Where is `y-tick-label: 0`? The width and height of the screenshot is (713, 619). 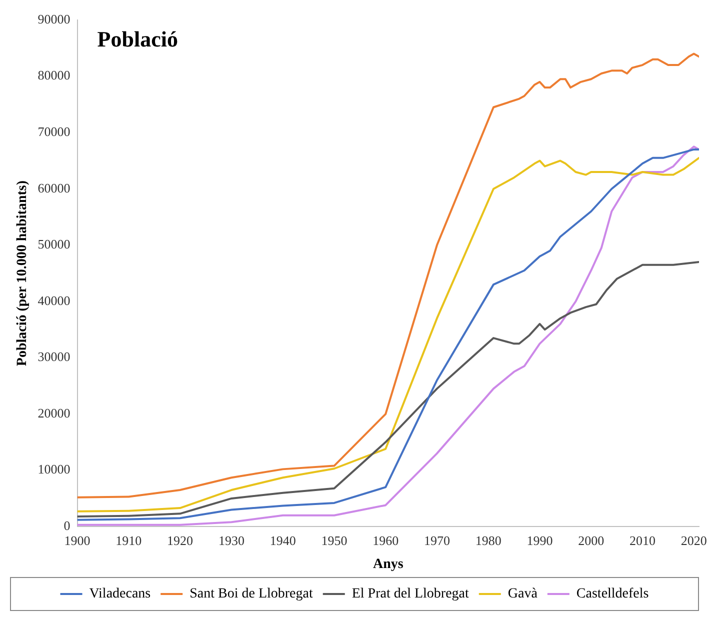 y-tick-label: 0 is located at coordinates (67, 526).